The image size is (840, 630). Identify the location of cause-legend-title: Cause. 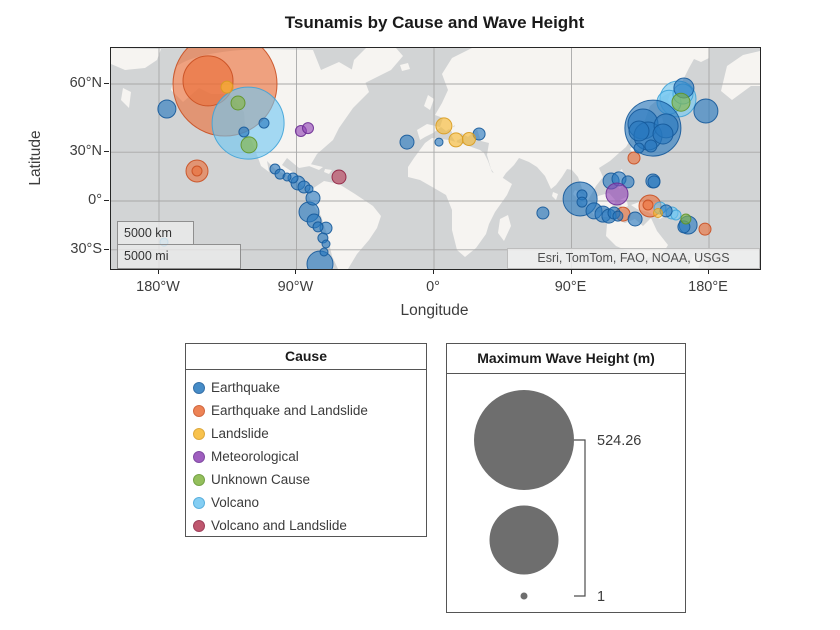
(306, 357).